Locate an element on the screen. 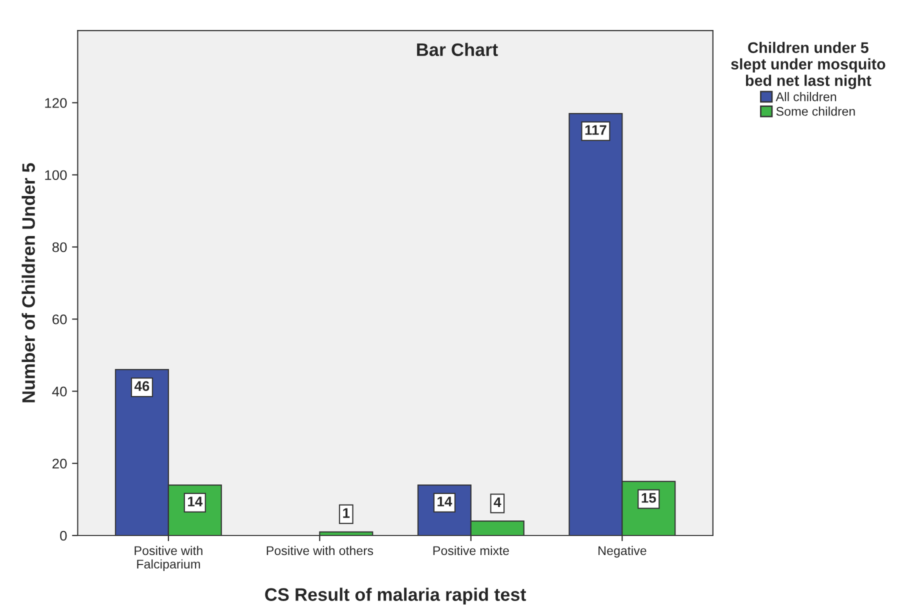 This screenshot has width=914, height=612. y-tick-label: 120 is located at coordinates (56, 103).